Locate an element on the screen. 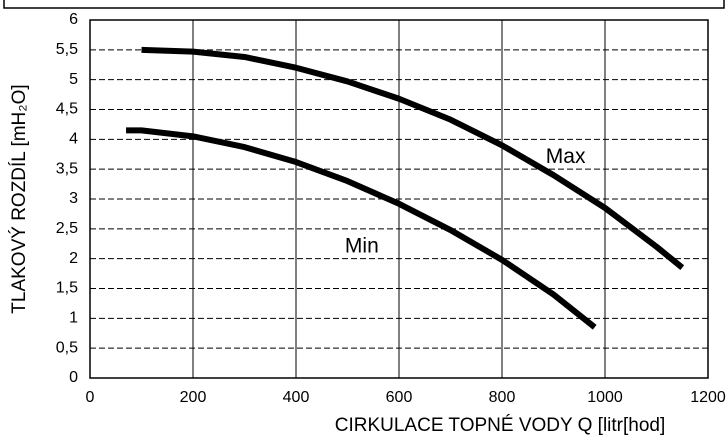 Image resolution: width=728 pixels, height=441 pixels. y-tick-label: 2 is located at coordinates (73, 258).